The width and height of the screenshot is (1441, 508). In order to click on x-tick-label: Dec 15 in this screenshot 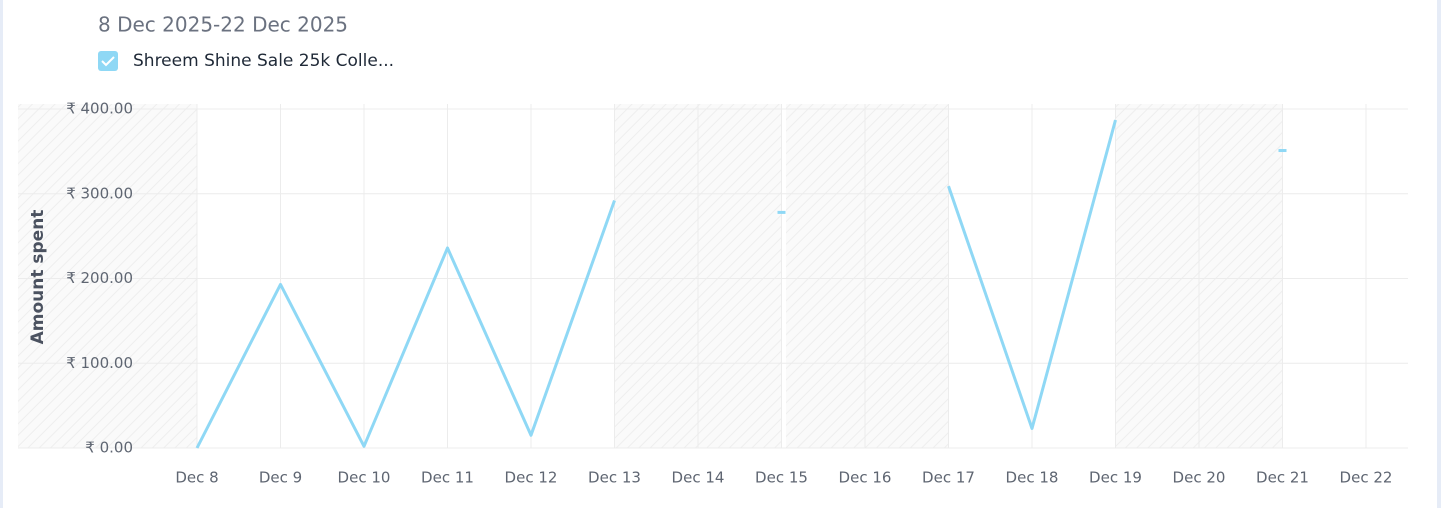, I will do `click(781, 478)`.